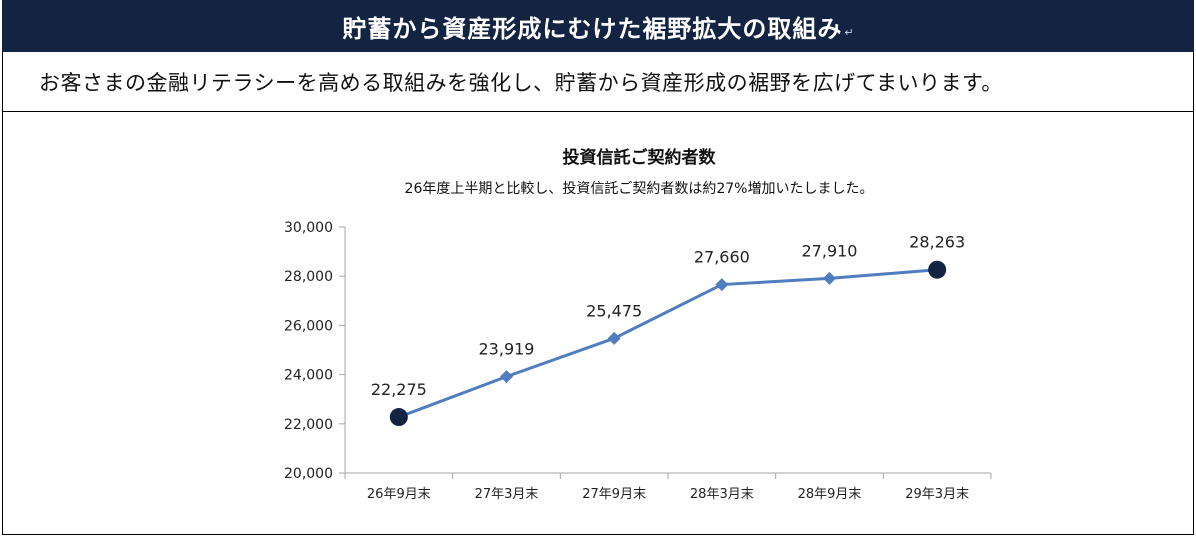 Image resolution: width=1196 pixels, height=537 pixels. I want to click on x-tick-label: 28年9月末, so click(830, 494).